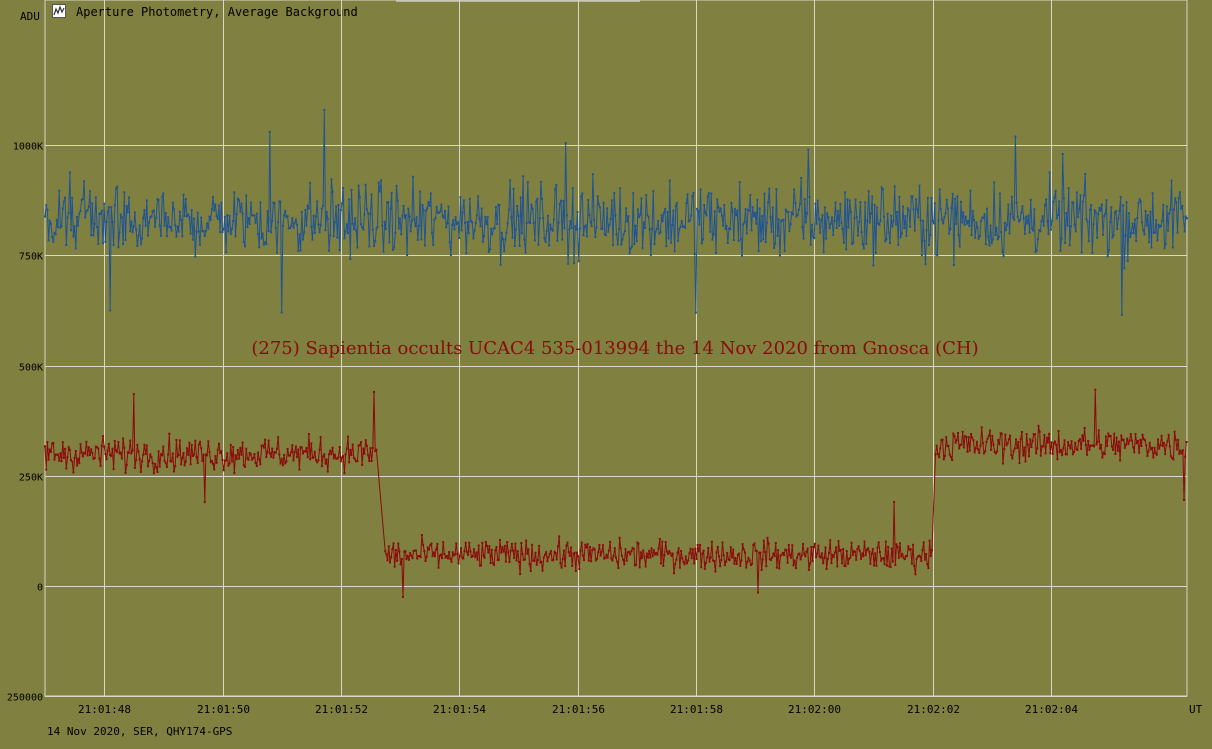 The height and width of the screenshot is (749, 1212). What do you see at coordinates (518, 1) in the screenshot?
I see `tab-strip` at bounding box center [518, 1].